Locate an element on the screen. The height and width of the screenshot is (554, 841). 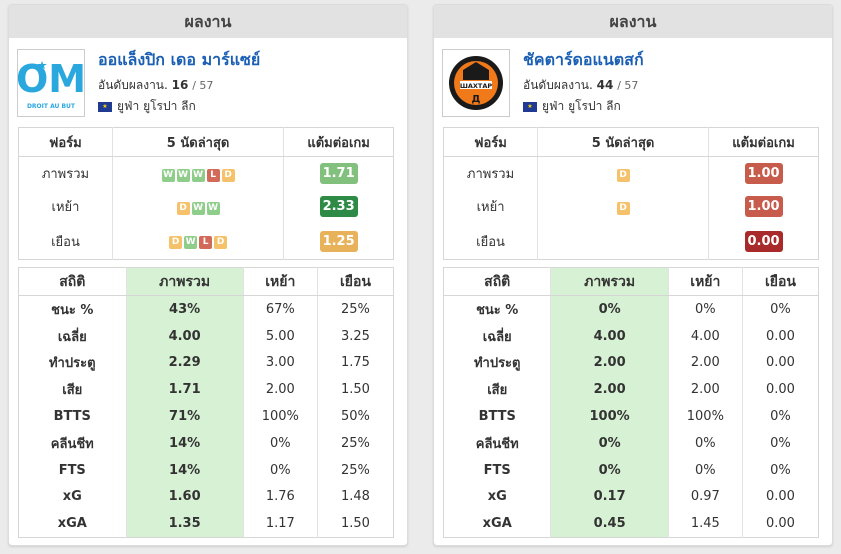
stat-label: คลีนชีท is located at coordinates (72, 443).